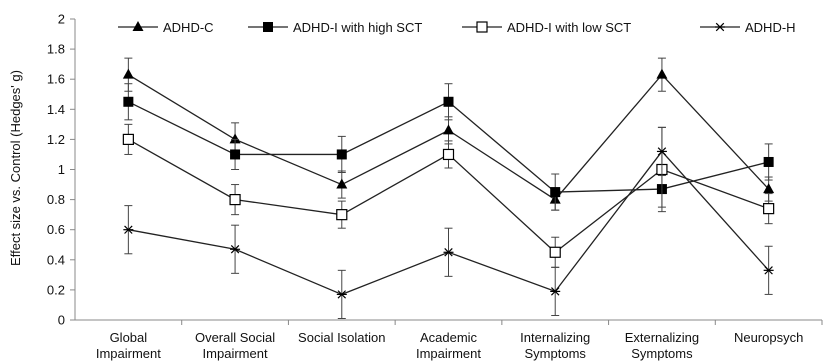 This screenshot has width=837, height=364. What do you see at coordinates (662, 337) in the screenshot?
I see `x-tick-label: Externalizing` at bounding box center [662, 337].